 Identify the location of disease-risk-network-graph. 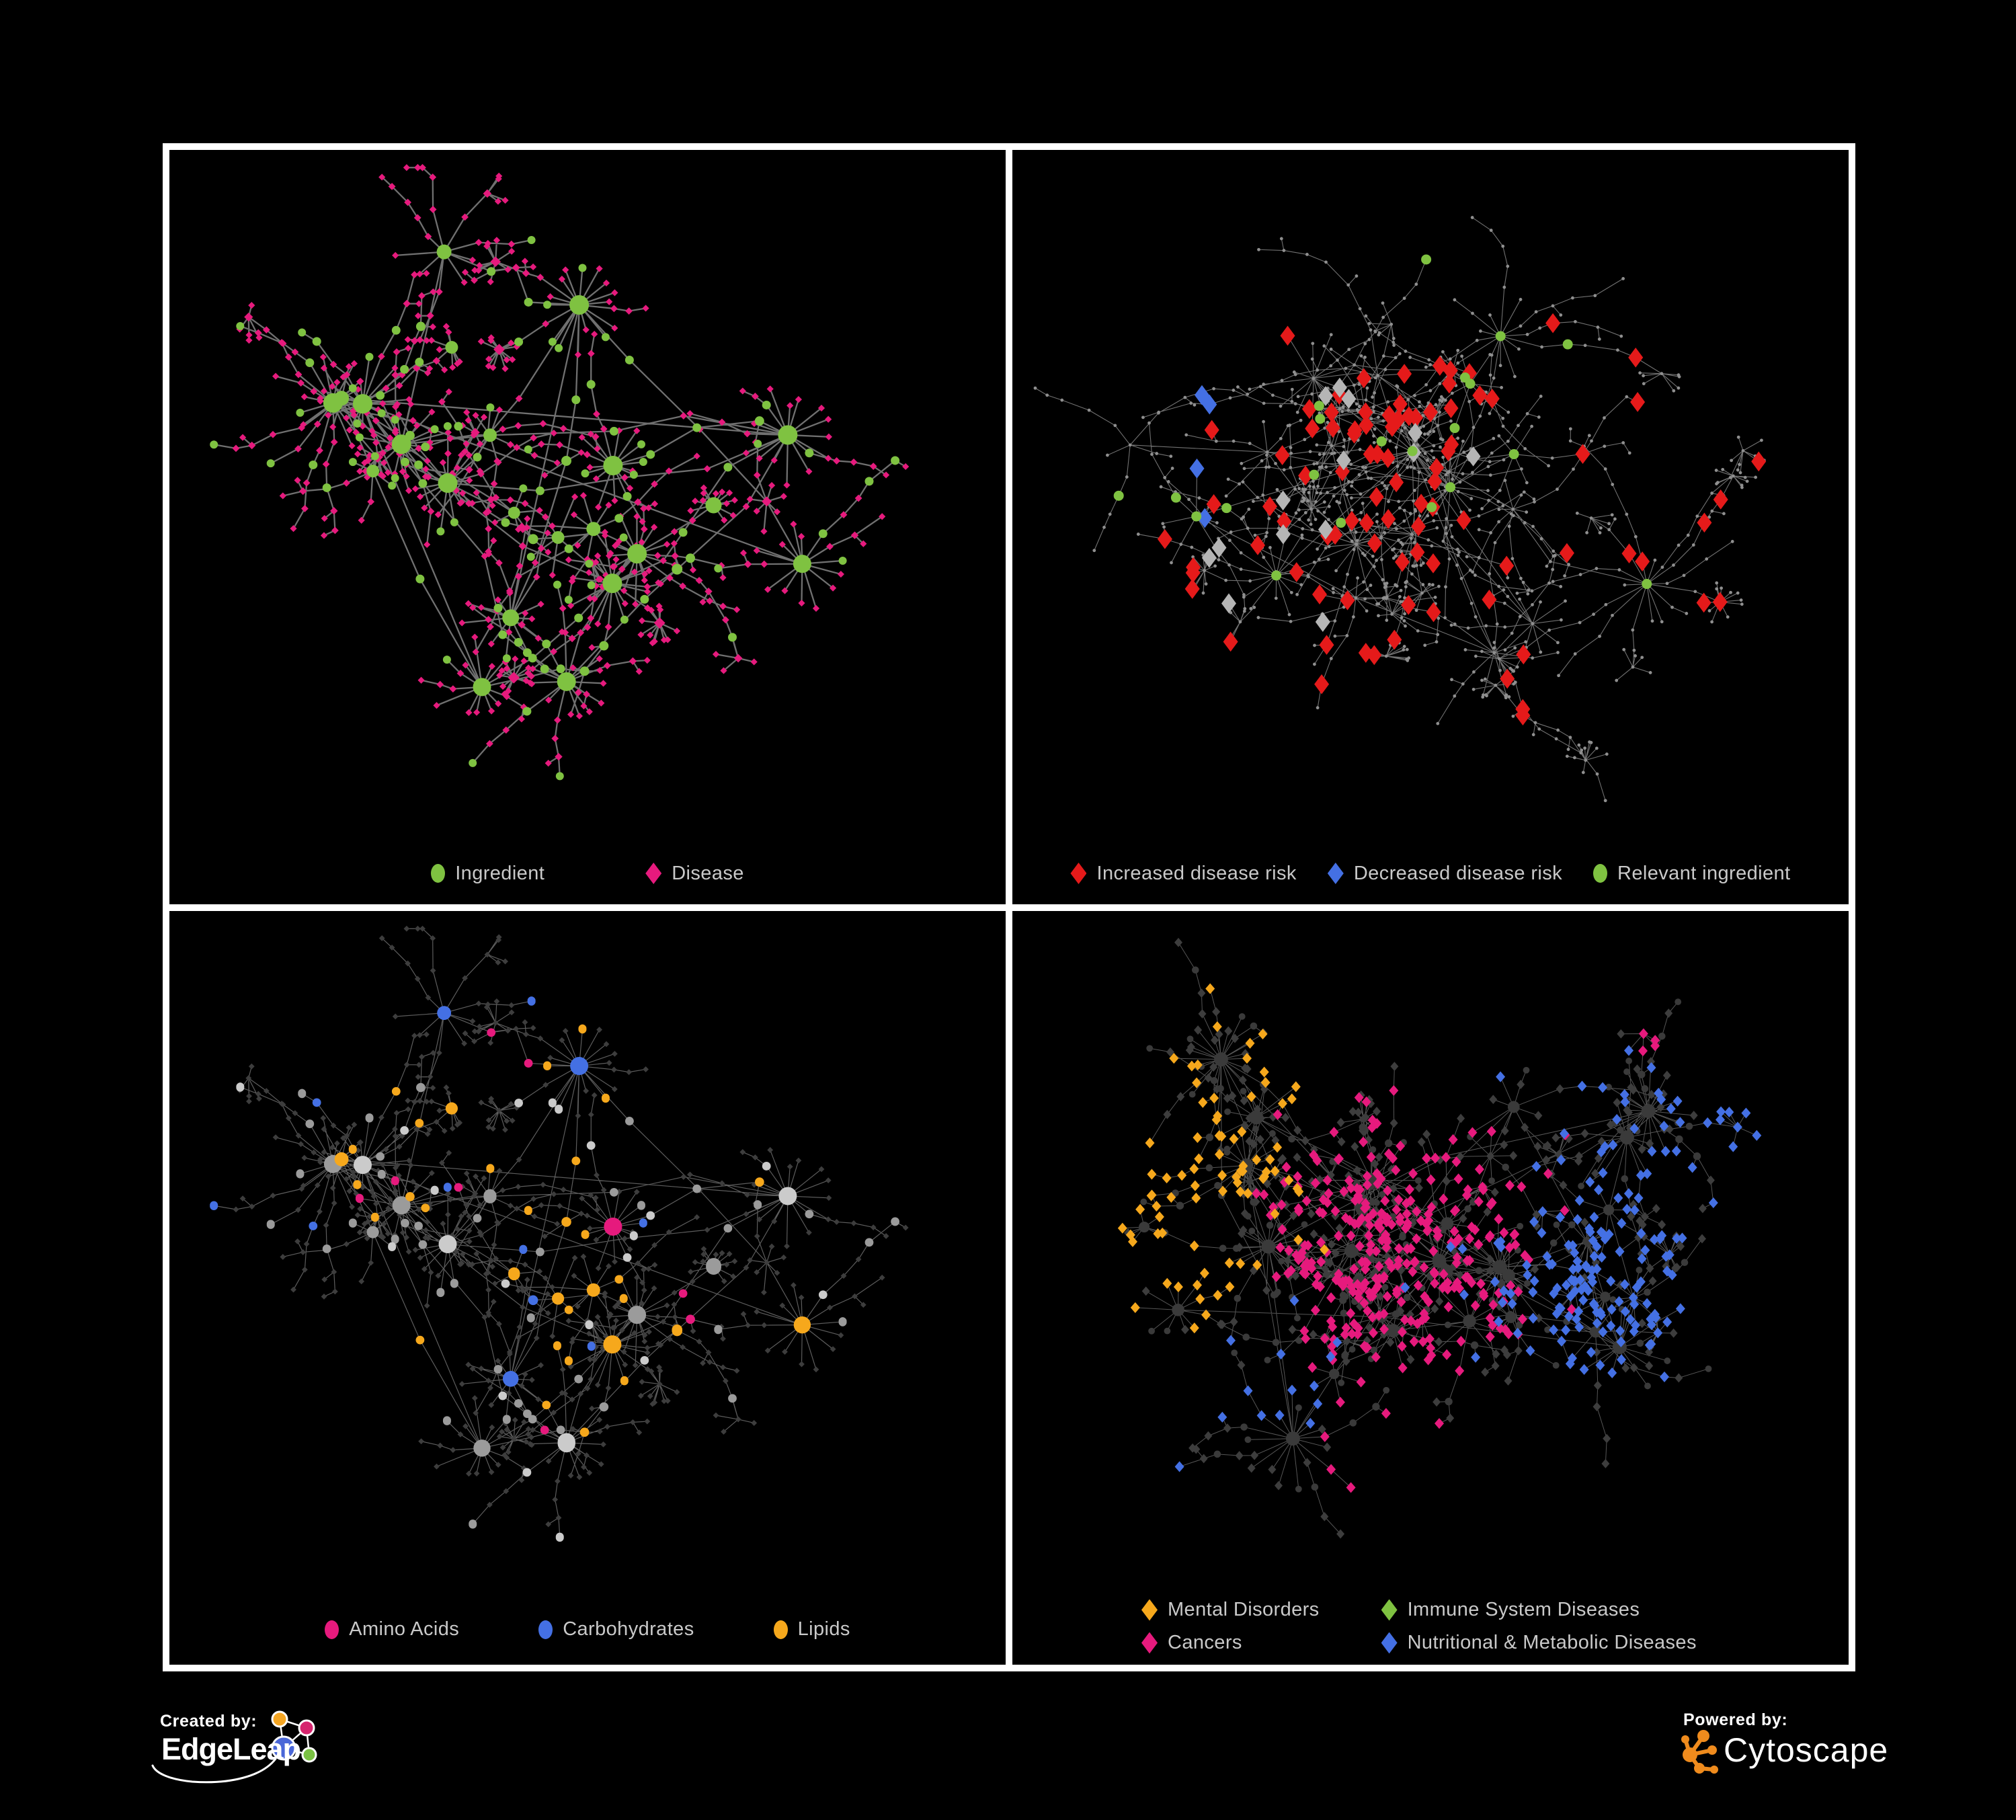
(1400, 509).